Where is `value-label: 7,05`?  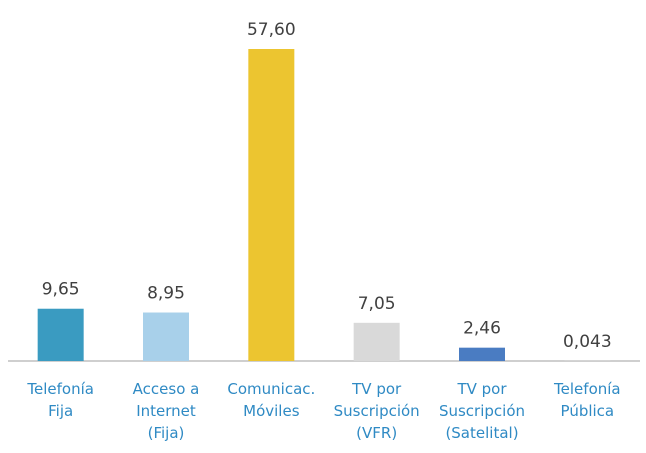
value-label: 7,05 is located at coordinates (377, 304).